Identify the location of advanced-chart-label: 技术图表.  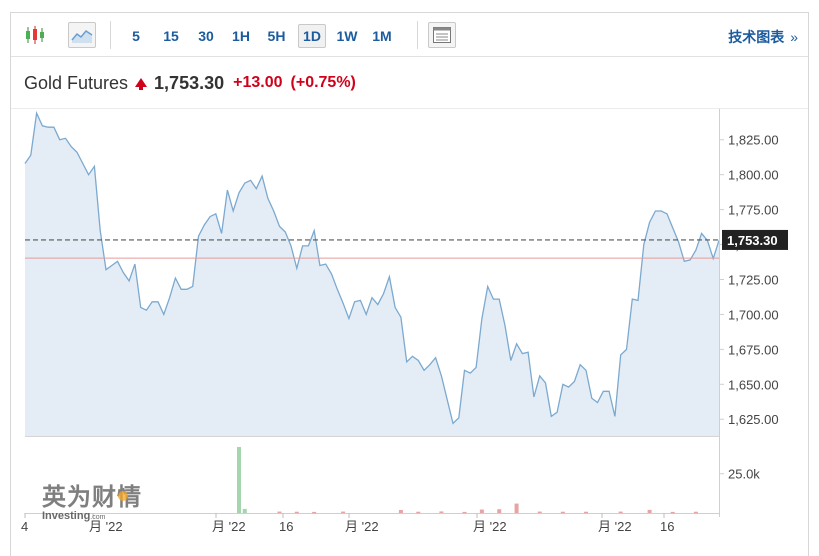
(756, 37).